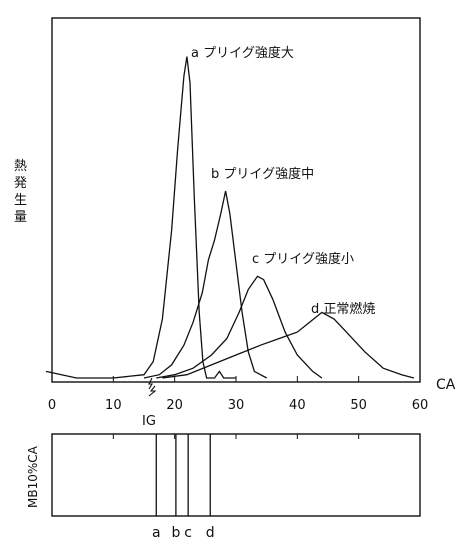 This screenshot has height=551, width=472. Describe the element at coordinates (262, 174) in the screenshot. I see `series-label-1: b プリイグ強度中` at that location.